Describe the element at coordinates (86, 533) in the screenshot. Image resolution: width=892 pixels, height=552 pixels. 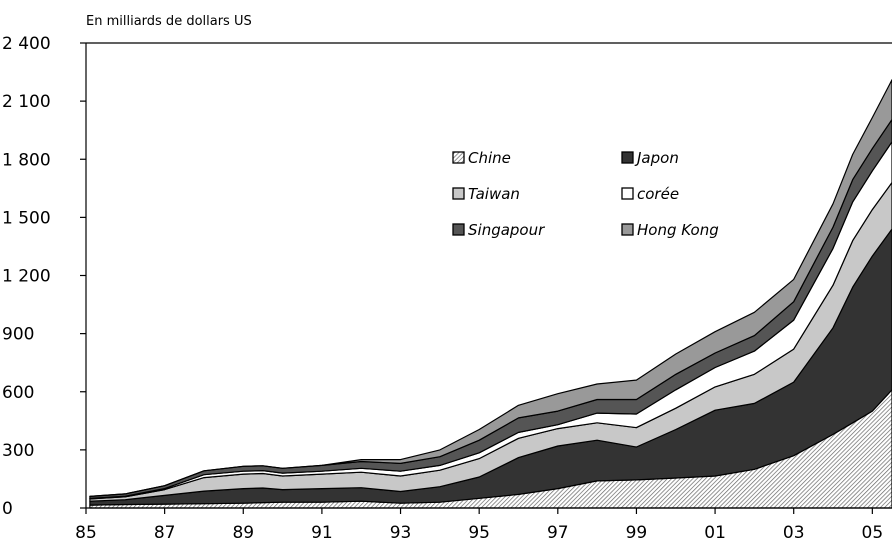
I see `x-tick-label: 85` at that location.